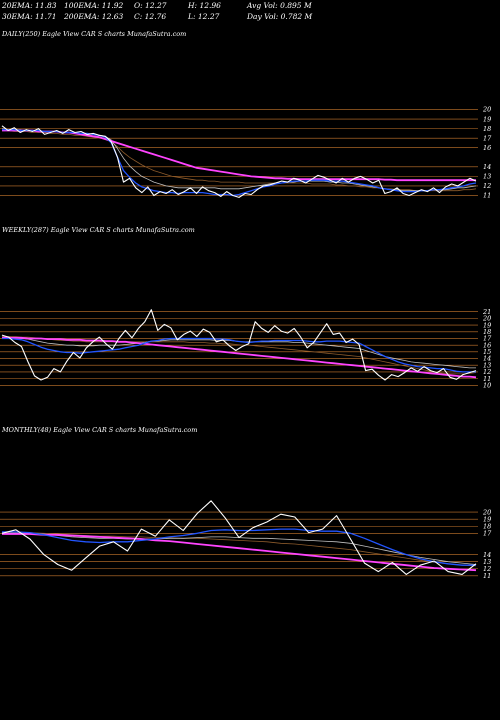  What do you see at coordinates (487, 576) in the screenshot?
I see `monthly-y-tick: 11` at bounding box center [487, 576].